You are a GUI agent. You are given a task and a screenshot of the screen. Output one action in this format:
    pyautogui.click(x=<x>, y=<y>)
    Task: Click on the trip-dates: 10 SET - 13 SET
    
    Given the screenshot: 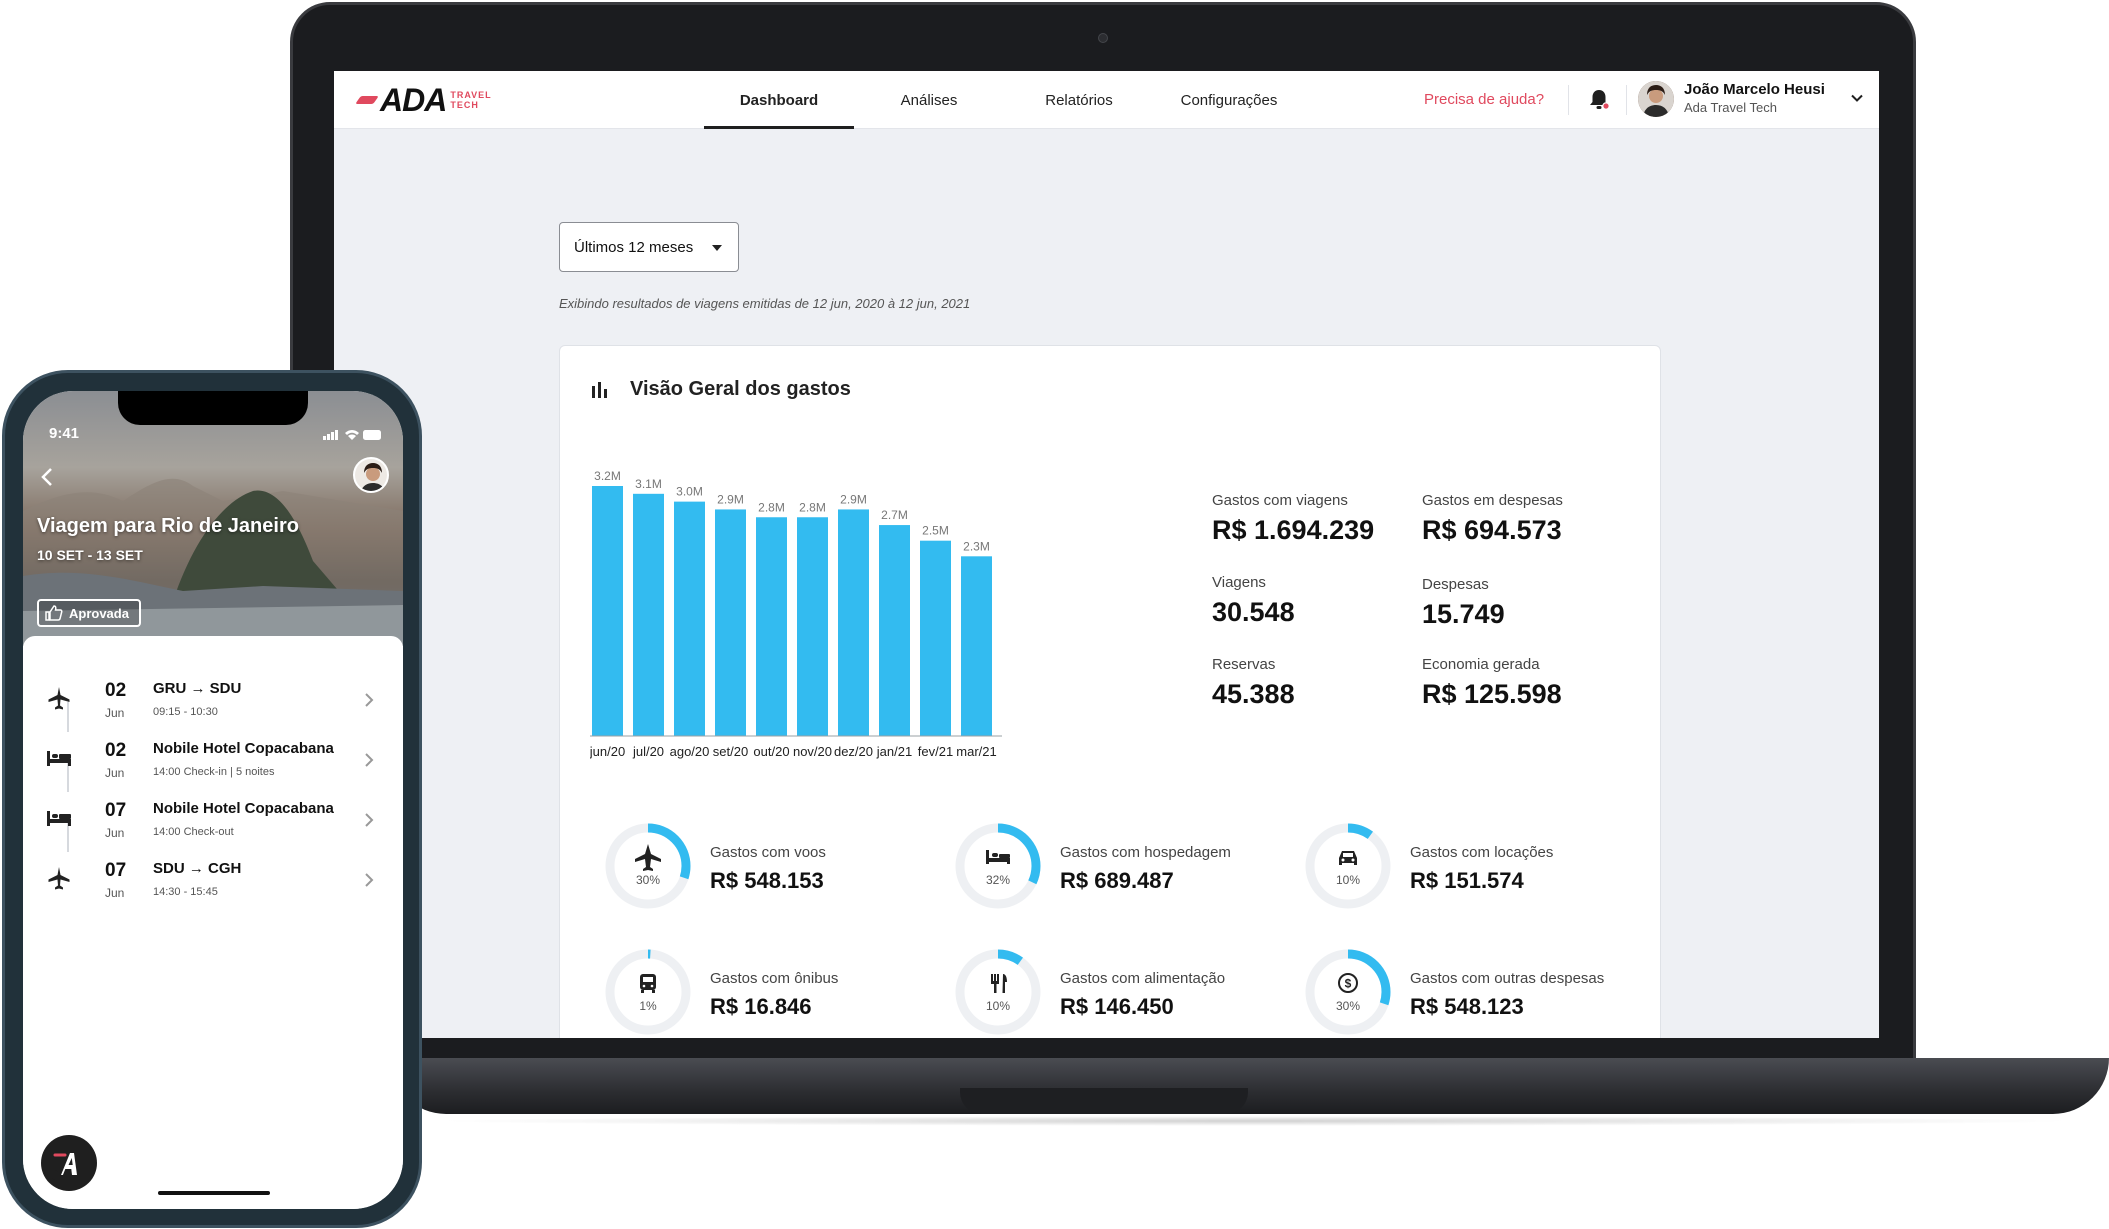 What is the action you would take?
    pyautogui.click(x=90, y=555)
    